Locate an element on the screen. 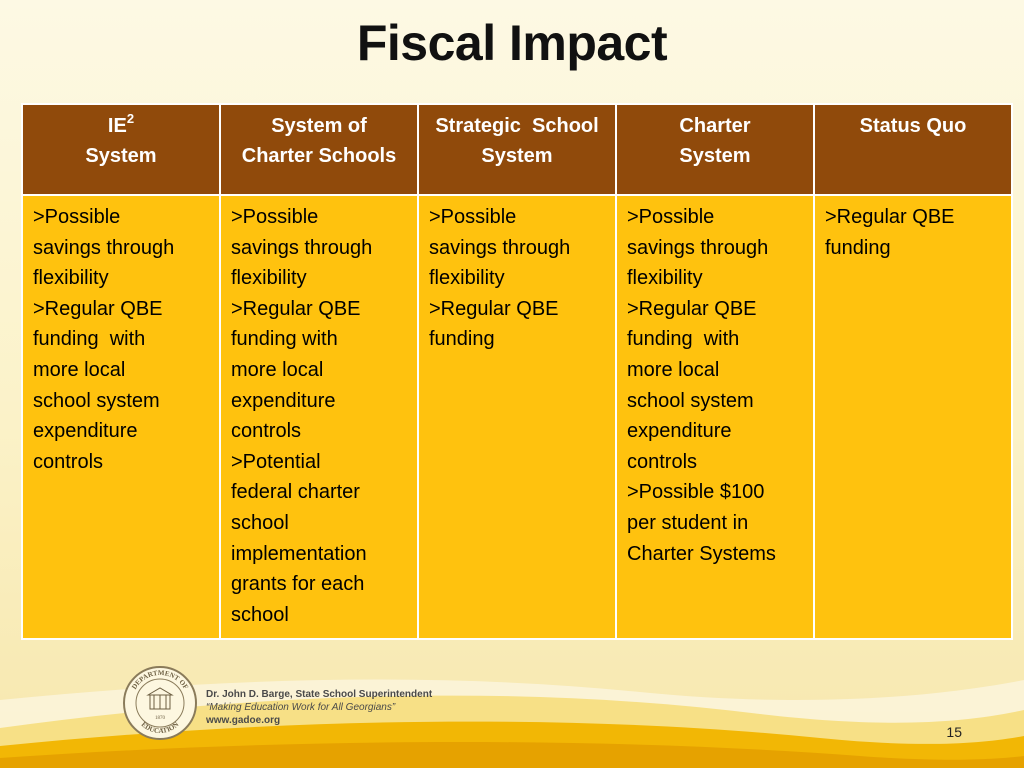 The image size is (1024, 768). cell-text-line: Charter Systems is located at coordinates (701, 553).